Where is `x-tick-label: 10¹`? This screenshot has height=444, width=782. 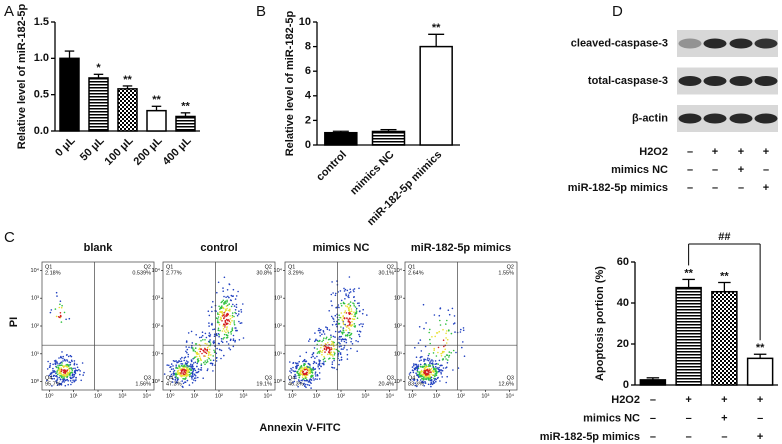 x-tick-label: 10¹ is located at coordinates (74, 396).